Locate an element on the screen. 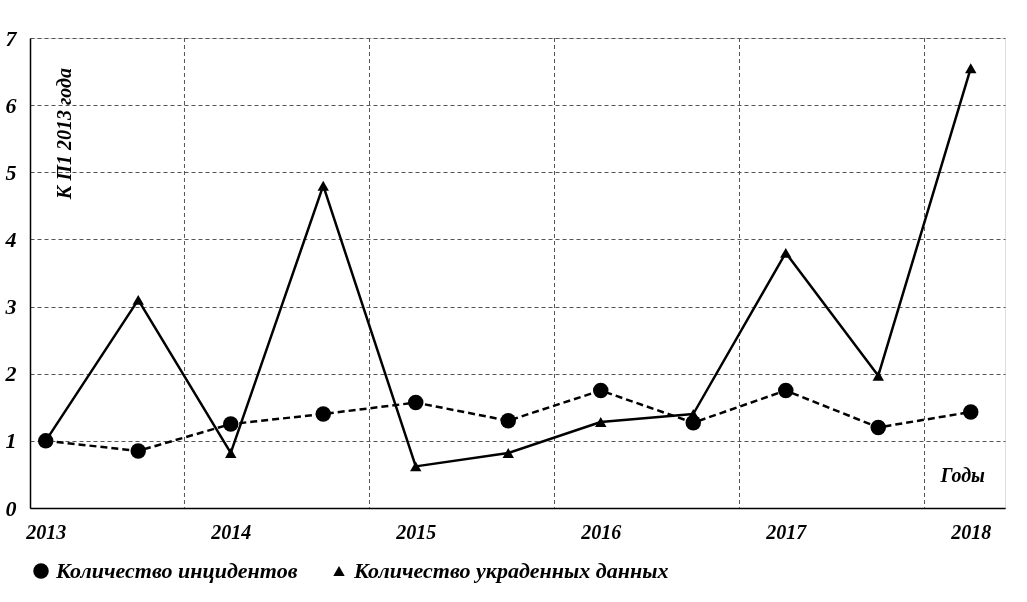 The height and width of the screenshot is (602, 1027). x-tick-label: 2015 is located at coordinates (416, 531).